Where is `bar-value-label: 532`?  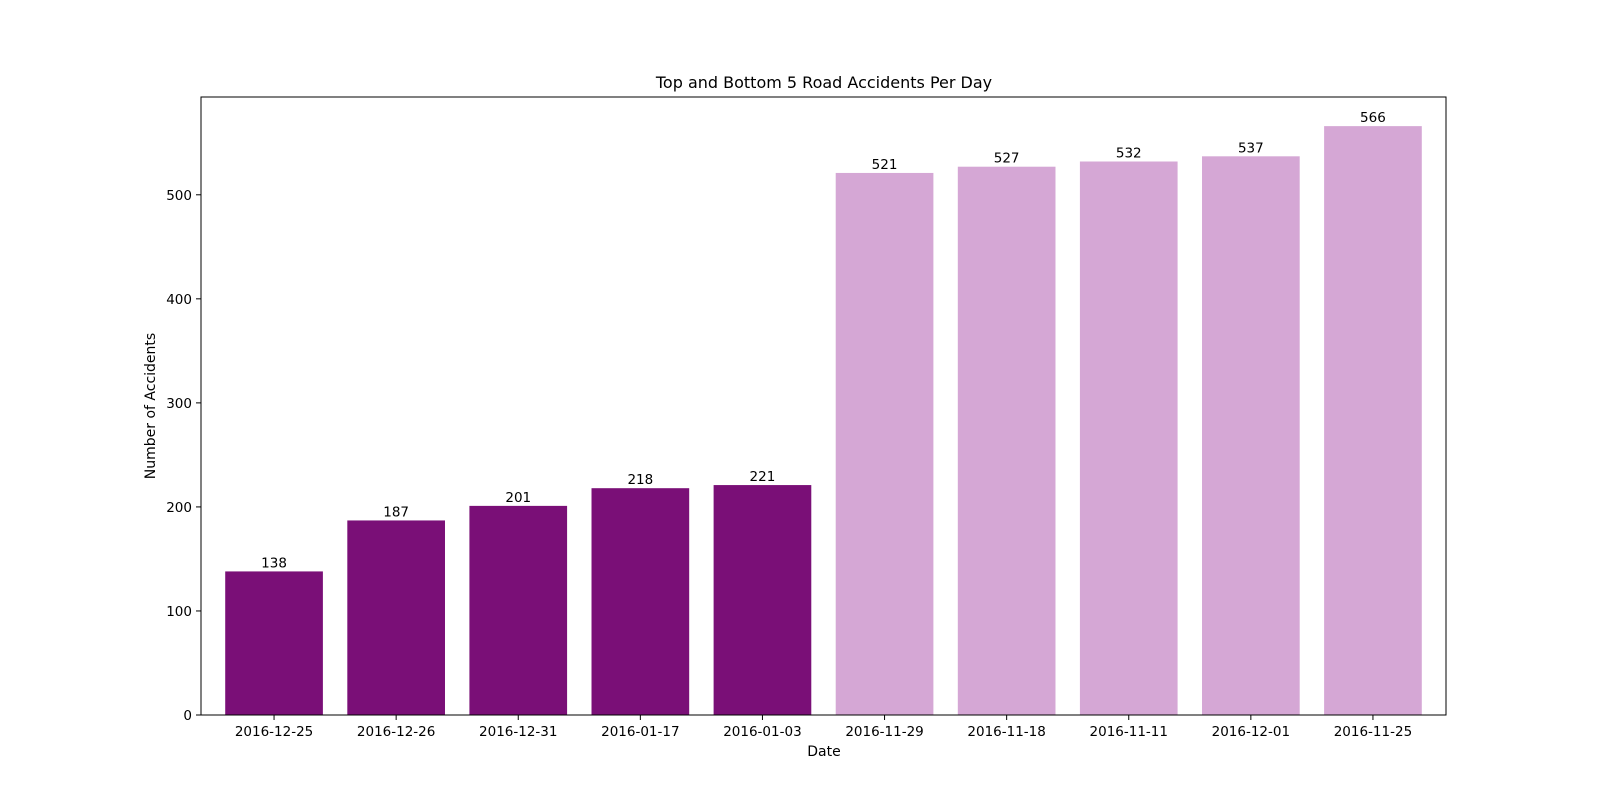
bar-value-label: 532 is located at coordinates (1129, 154).